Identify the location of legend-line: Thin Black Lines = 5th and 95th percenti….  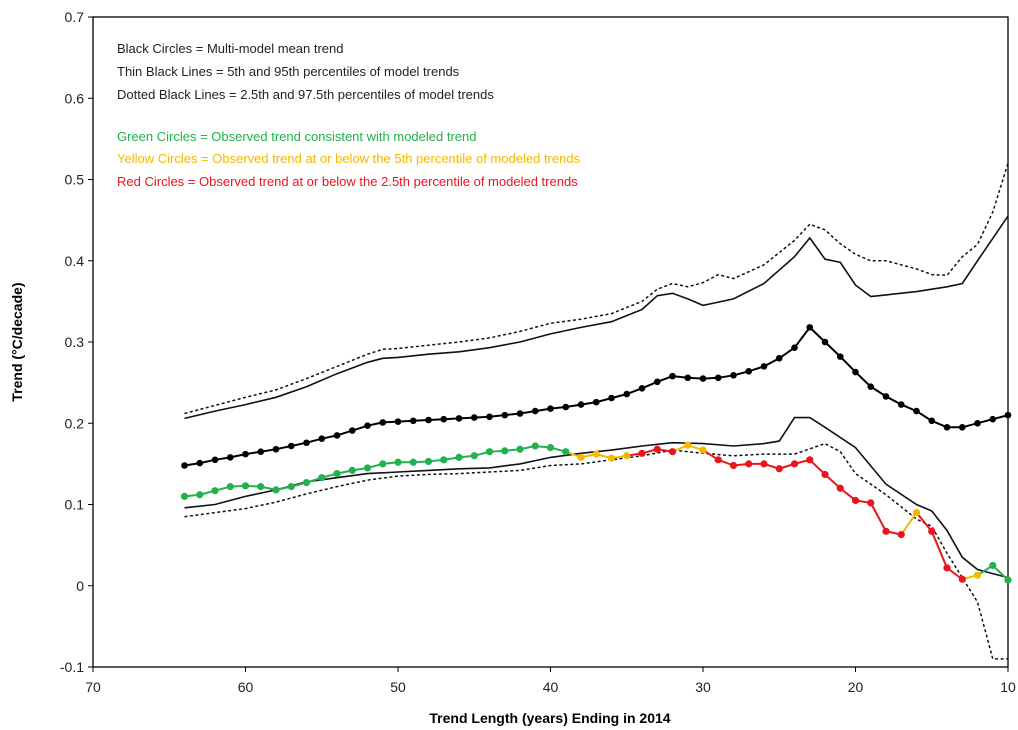
(288, 71).